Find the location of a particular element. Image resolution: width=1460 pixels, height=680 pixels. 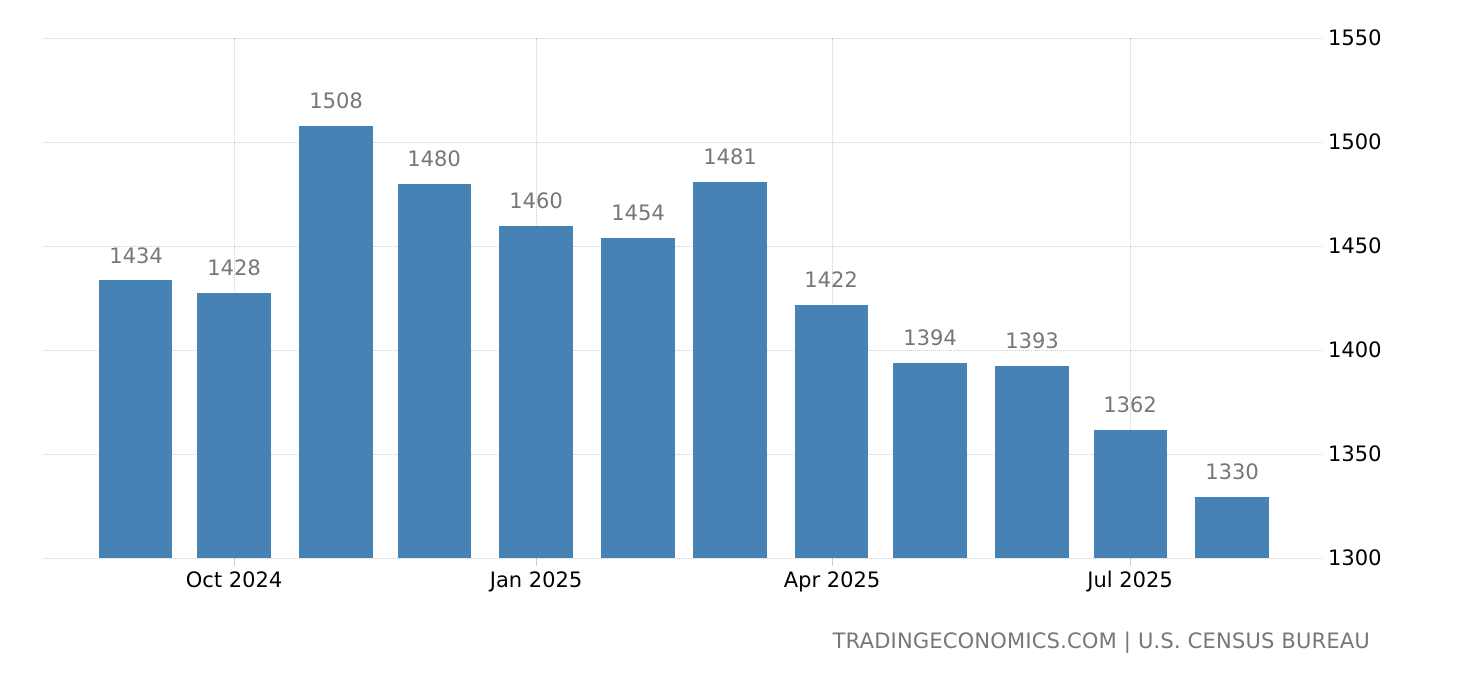

bar-aug-2025 is located at coordinates (1232, 527).